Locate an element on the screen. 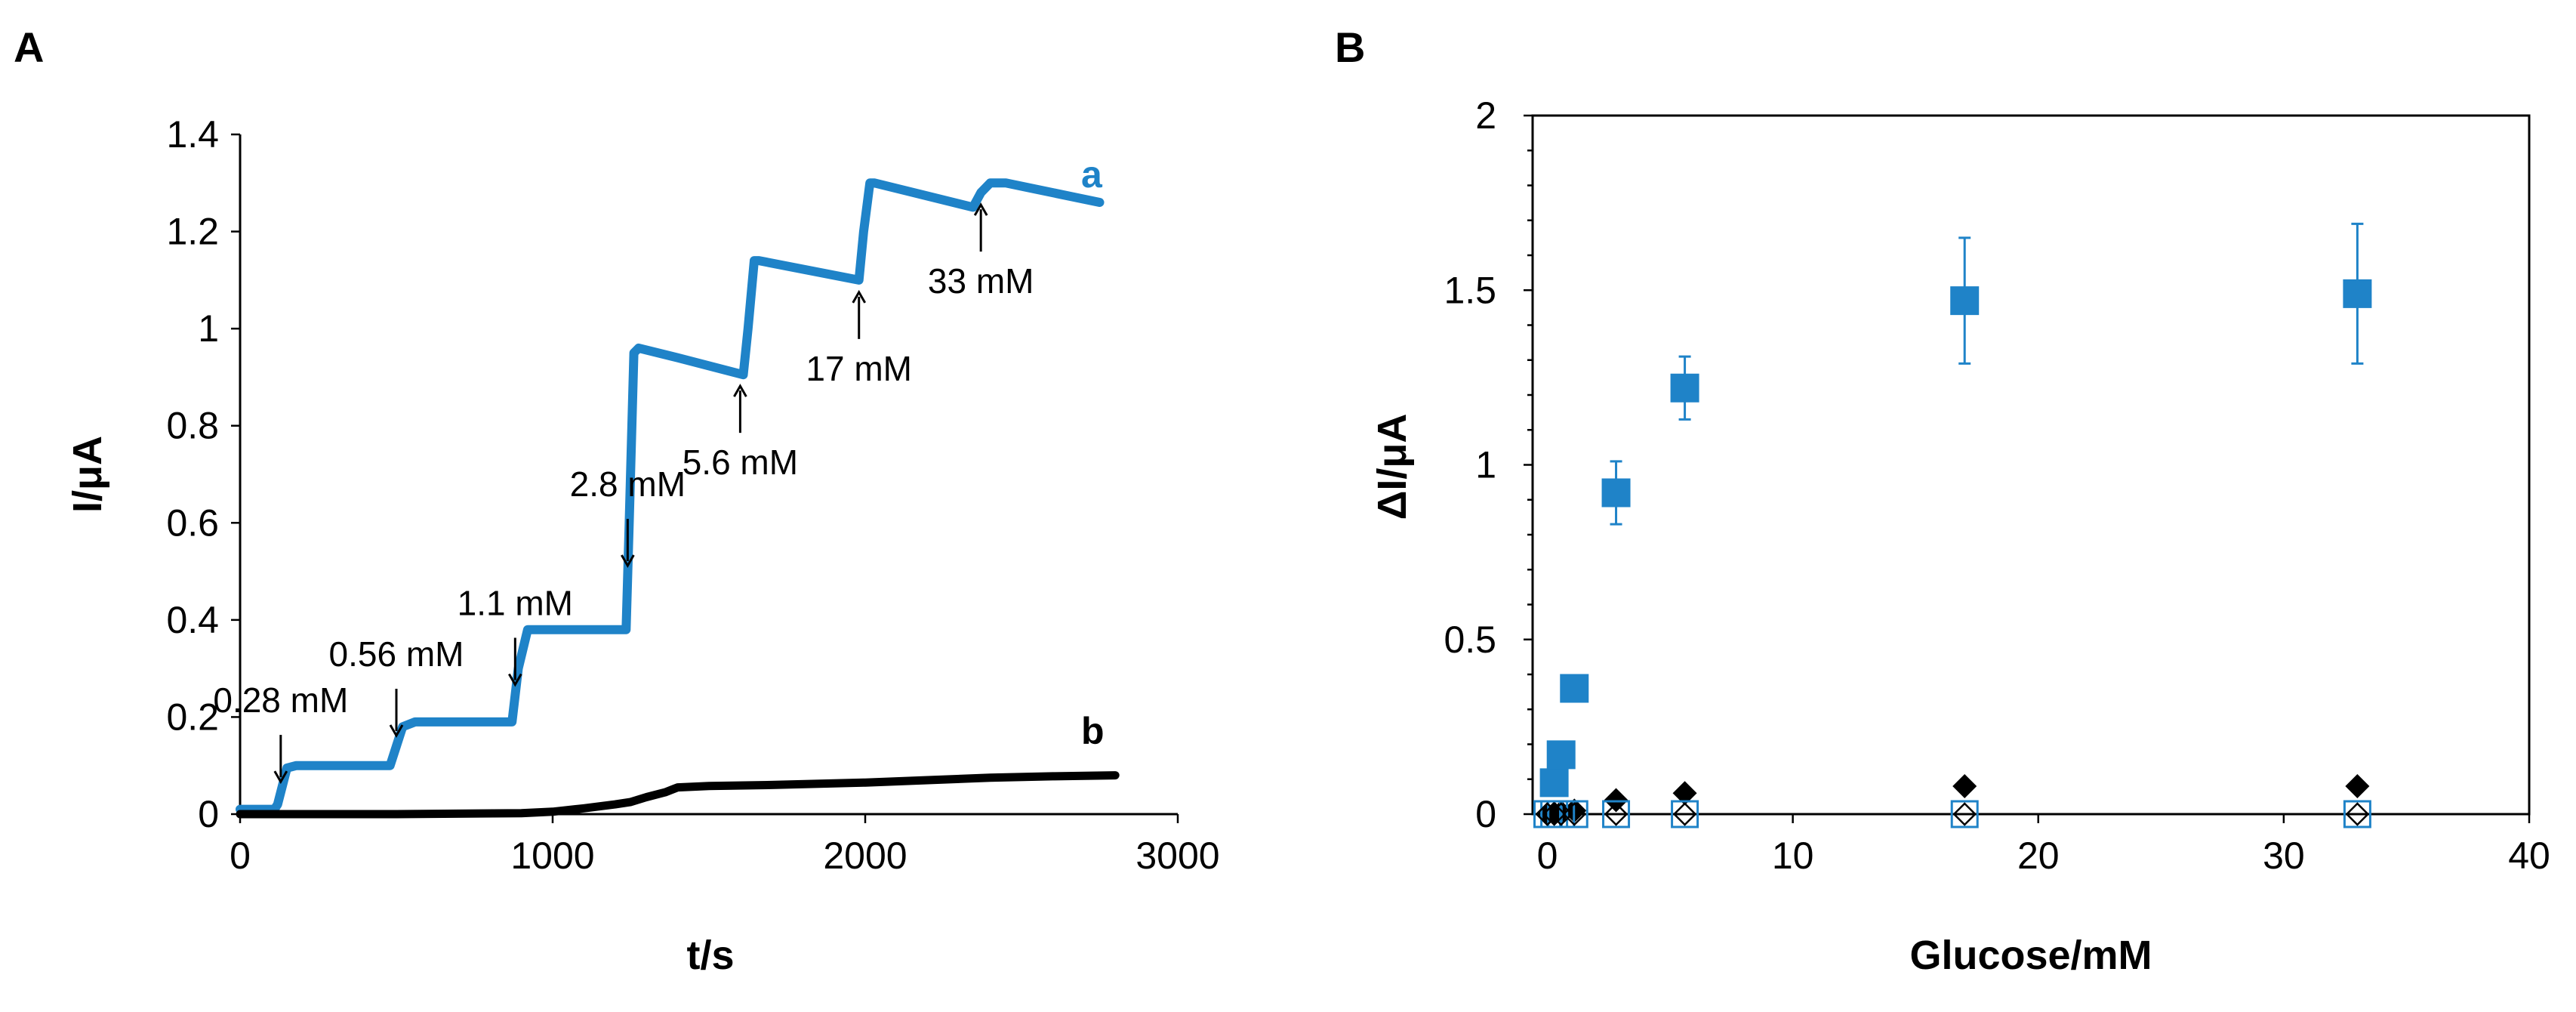 The height and width of the screenshot is (1012, 2576). panel-b-x-ticks: 0 10 20 30 40 is located at coordinates (2043, 845).